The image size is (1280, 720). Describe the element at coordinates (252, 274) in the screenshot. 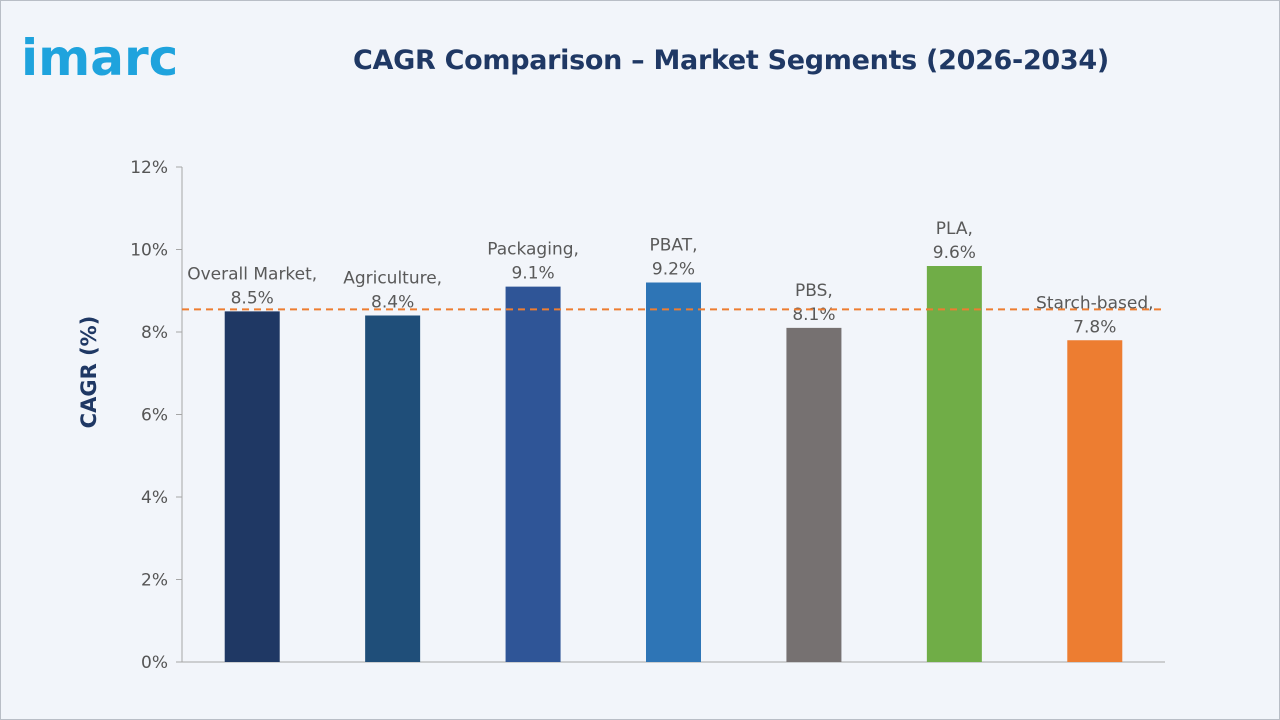

I see `data-label: Overall Market,` at that location.